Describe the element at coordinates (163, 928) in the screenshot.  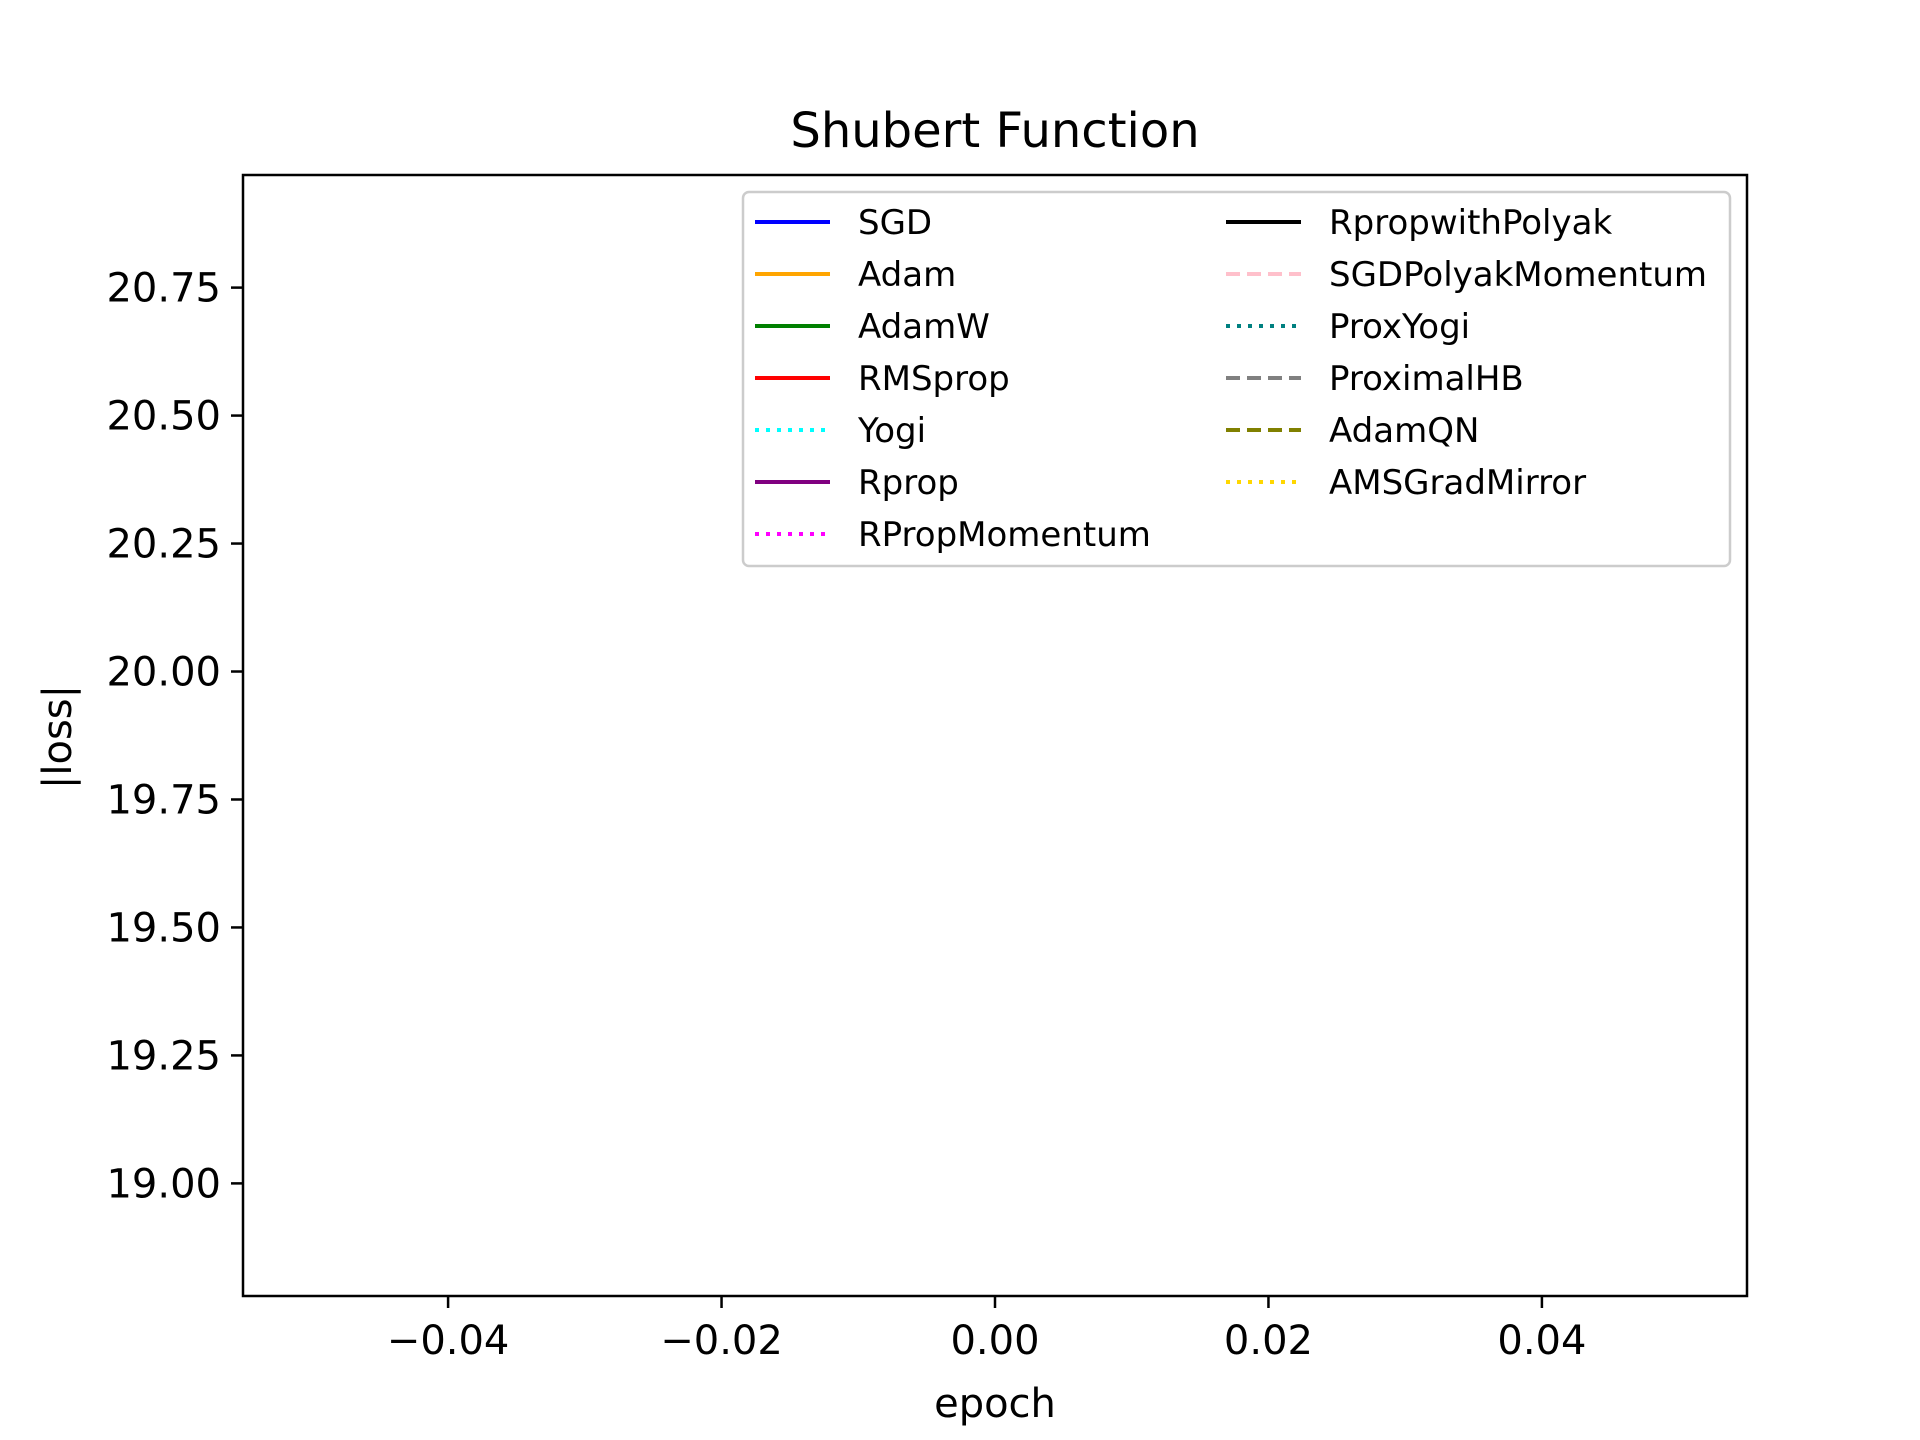
I see `y-tick-label: 19.50` at that location.